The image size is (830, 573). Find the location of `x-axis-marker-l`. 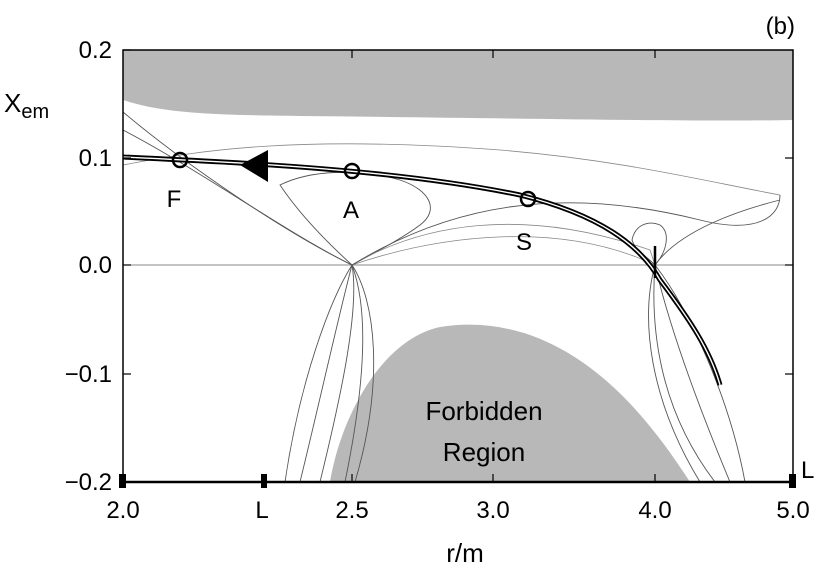

x-axis-marker-l is located at coordinates (264, 481).